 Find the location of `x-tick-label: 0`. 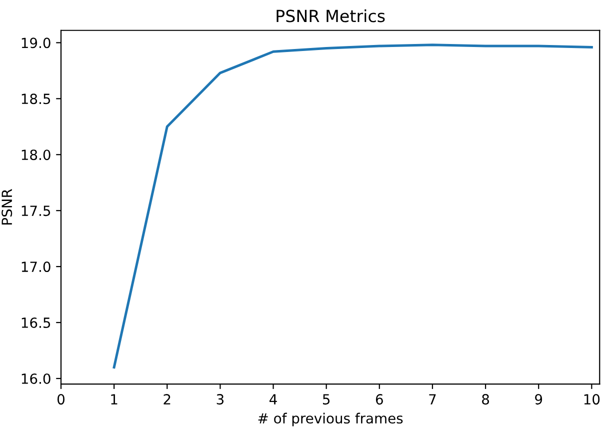

x-tick-label: 0 is located at coordinates (60, 399).